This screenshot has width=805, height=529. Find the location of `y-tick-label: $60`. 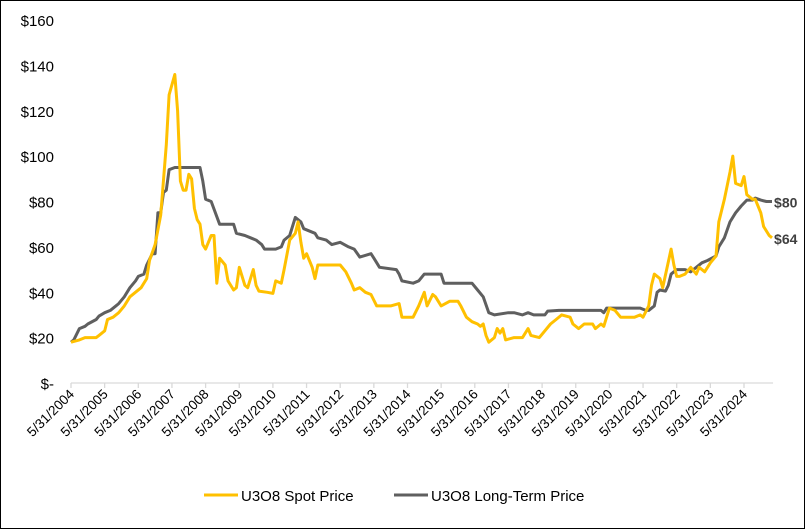

y-tick-label: $60 is located at coordinates (41, 248).